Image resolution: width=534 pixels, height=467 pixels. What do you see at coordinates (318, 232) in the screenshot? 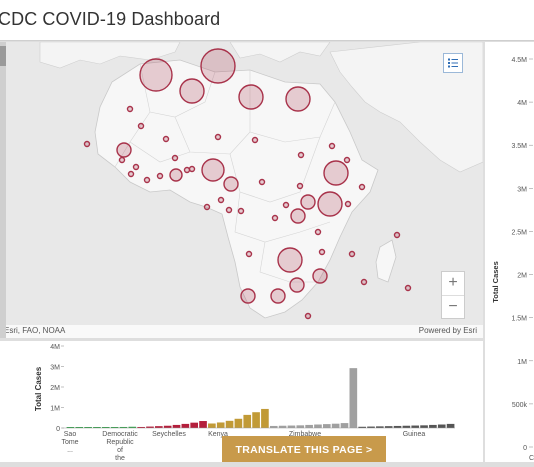
I see `bubble-tanzania` at bounding box center [318, 232].